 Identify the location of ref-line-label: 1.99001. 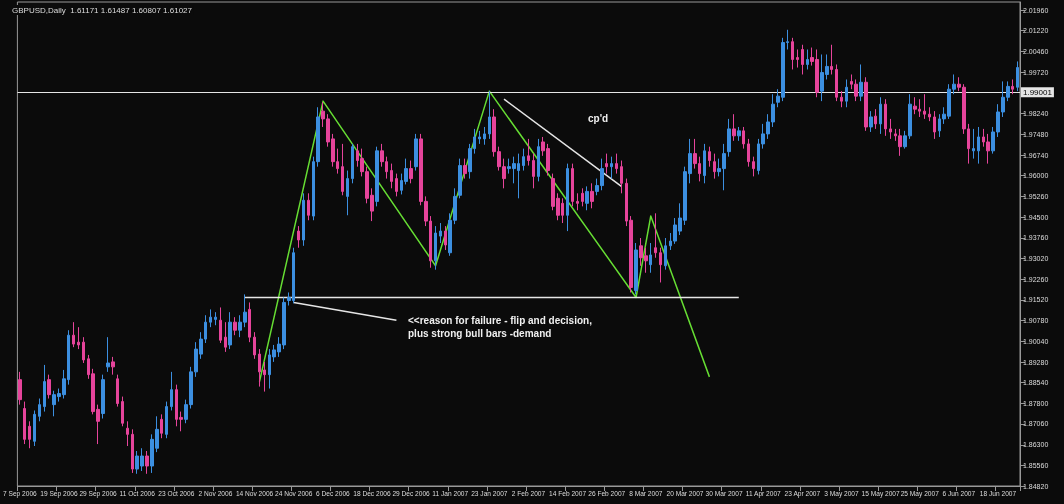
(1038, 92).